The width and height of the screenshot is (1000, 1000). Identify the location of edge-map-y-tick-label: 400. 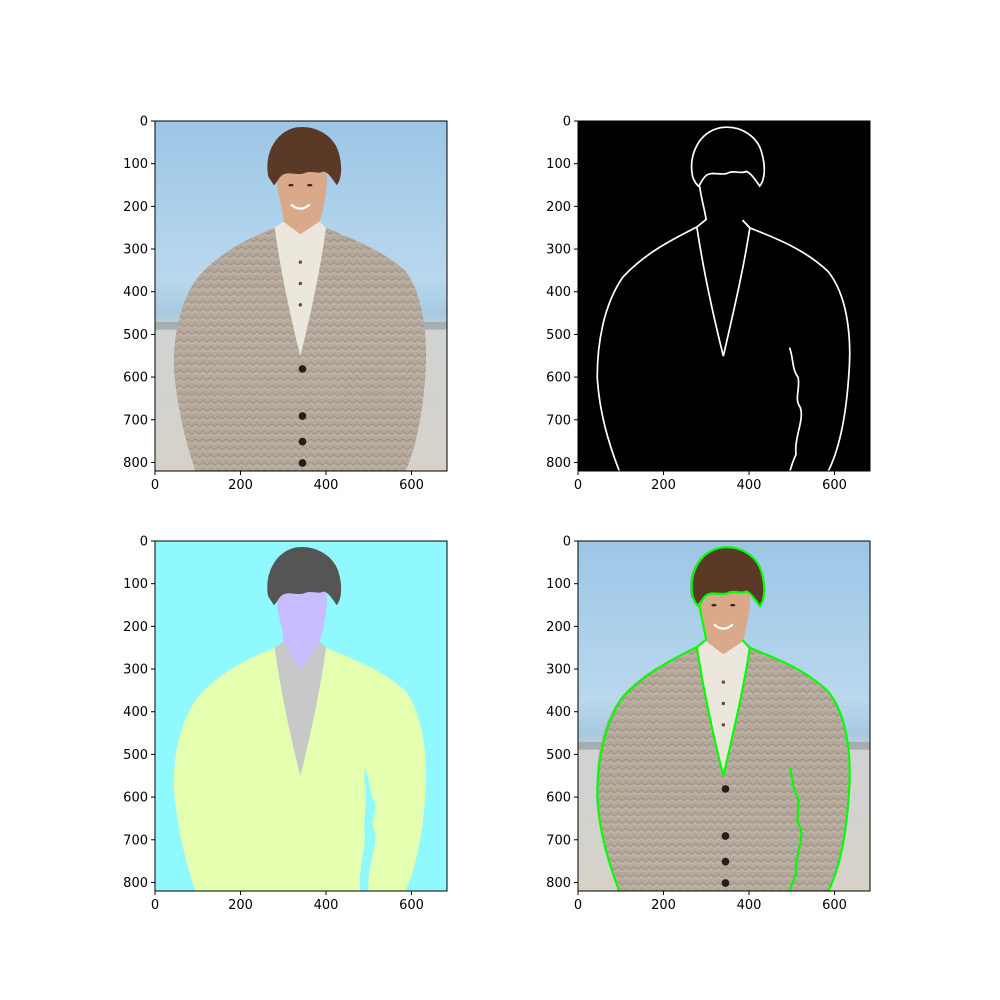
(558, 292).